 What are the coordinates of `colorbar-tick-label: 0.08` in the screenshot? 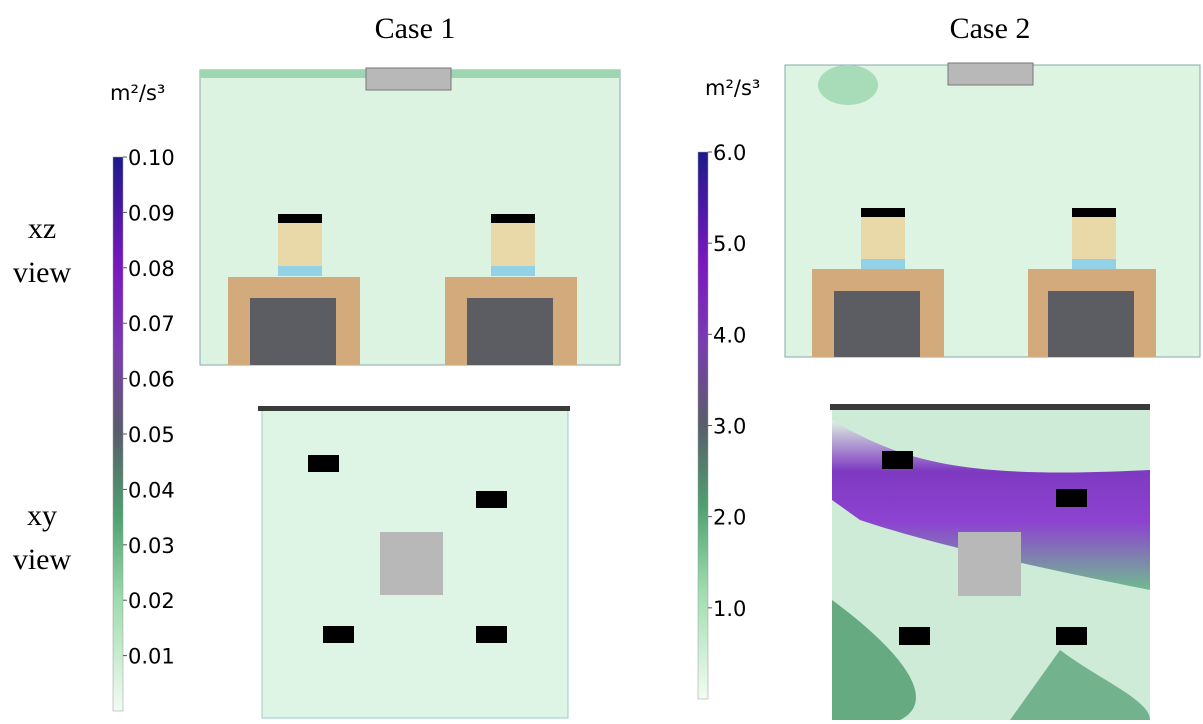 It's located at (151, 269).